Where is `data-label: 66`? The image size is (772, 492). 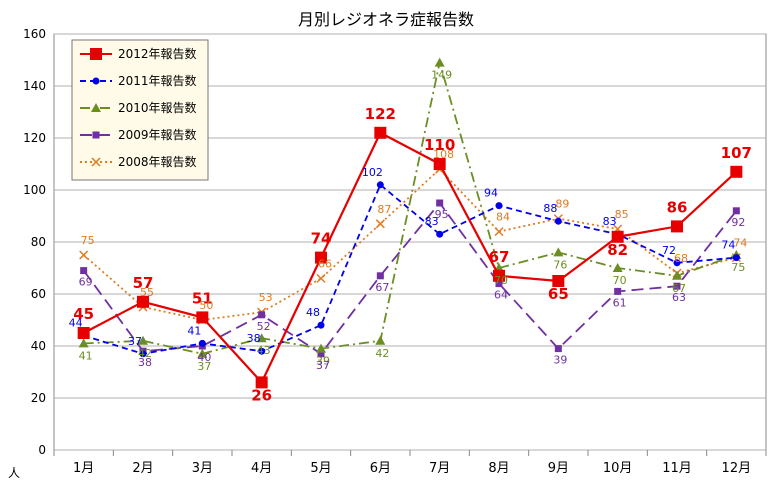
data-label: 66 is located at coordinates (325, 263).